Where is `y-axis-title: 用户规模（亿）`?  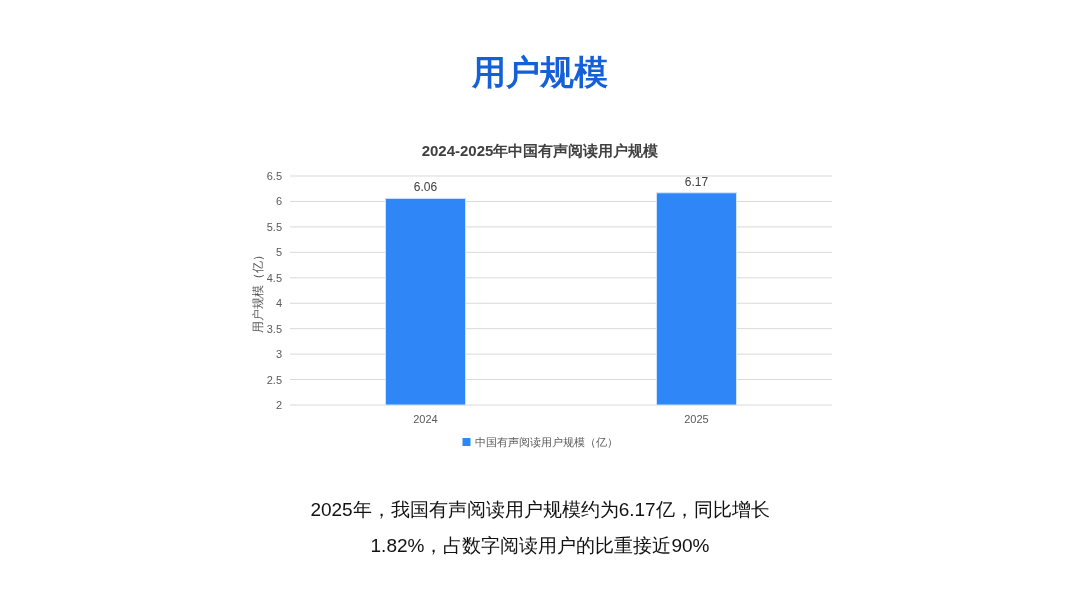 y-axis-title: 用户规模（亿） is located at coordinates (258, 290).